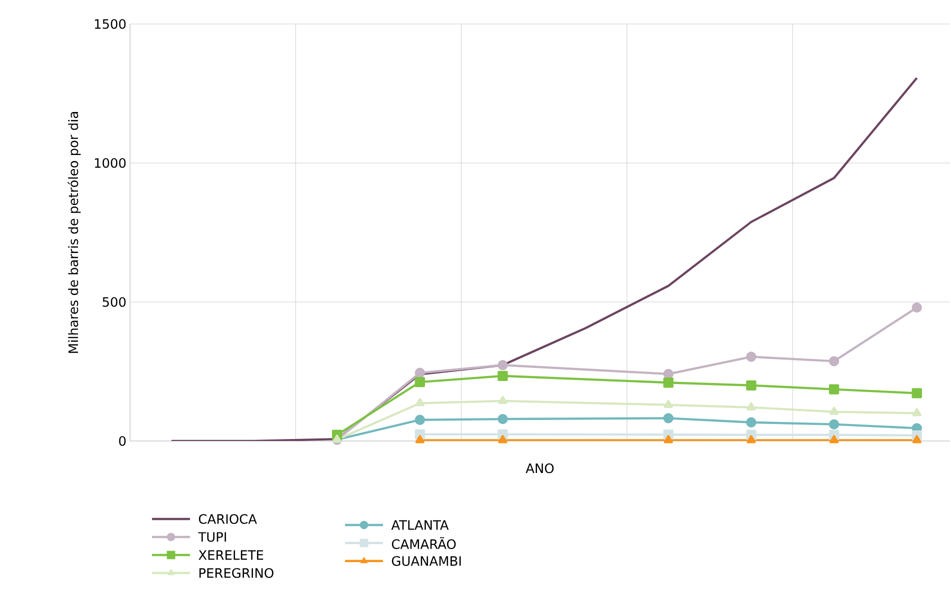 The width and height of the screenshot is (951, 597). What do you see at coordinates (426, 561) in the screenshot?
I see `legend-label: GUANAMBI` at bounding box center [426, 561].